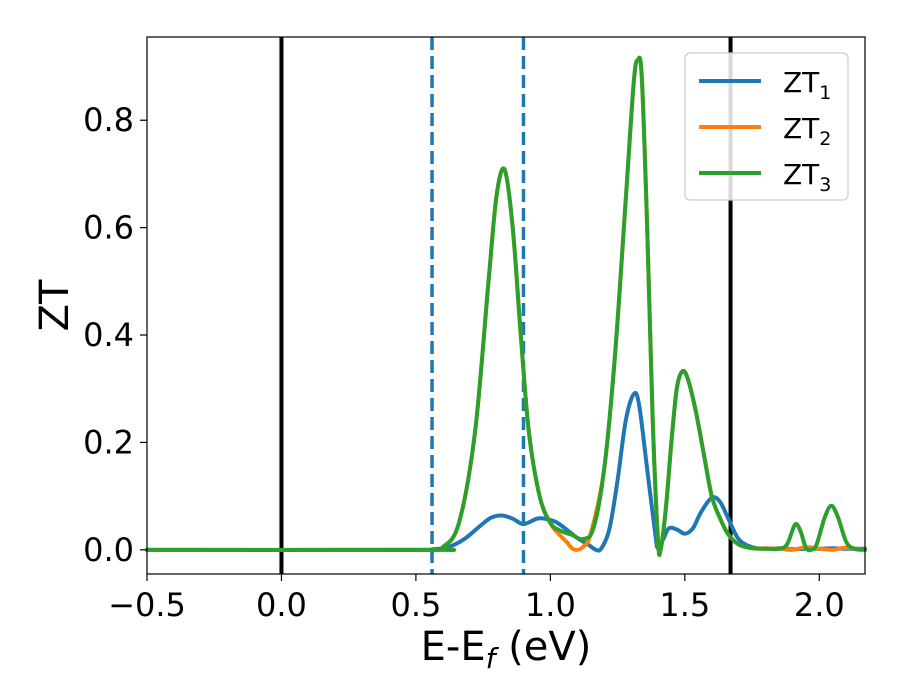 This screenshot has width=900, height=700. Describe the element at coordinates (807, 85) in the screenshot. I see `legend-label-zt1: ZT1` at that location.